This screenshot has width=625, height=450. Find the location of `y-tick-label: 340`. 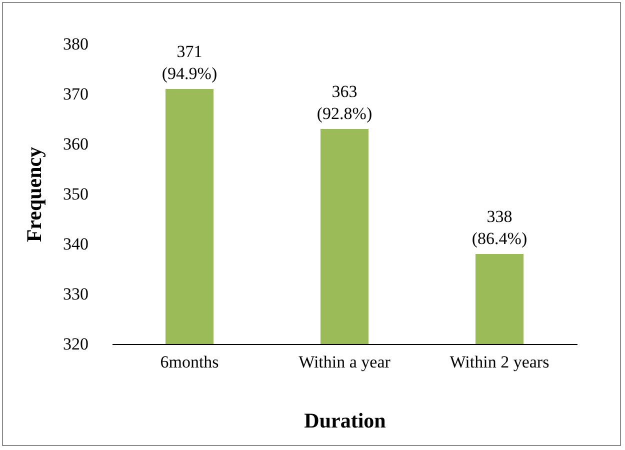

y-tick-label: 340 is located at coordinates (75, 244).